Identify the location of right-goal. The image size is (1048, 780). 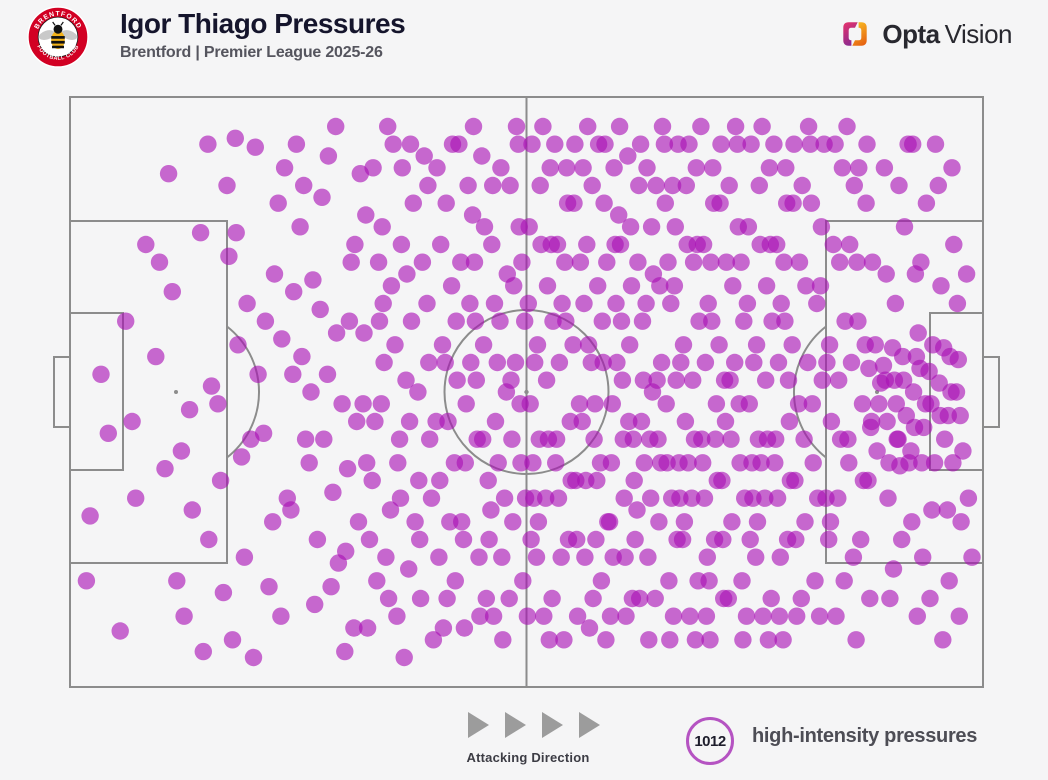
(991, 392).